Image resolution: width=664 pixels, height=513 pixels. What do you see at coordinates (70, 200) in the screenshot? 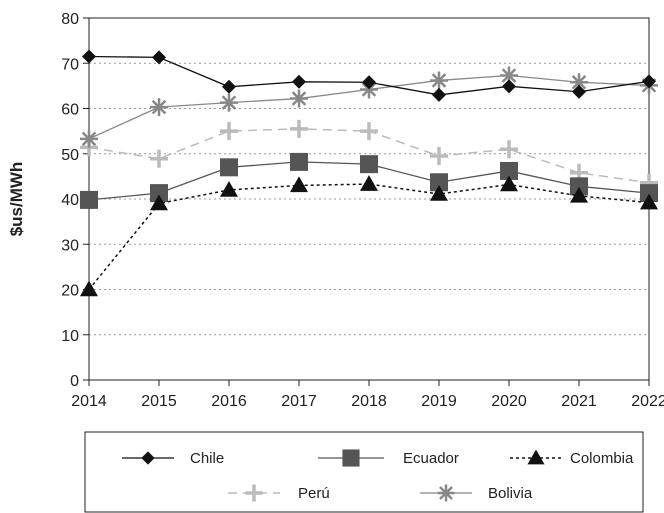
I see `y-tick-label: 40` at bounding box center [70, 200].